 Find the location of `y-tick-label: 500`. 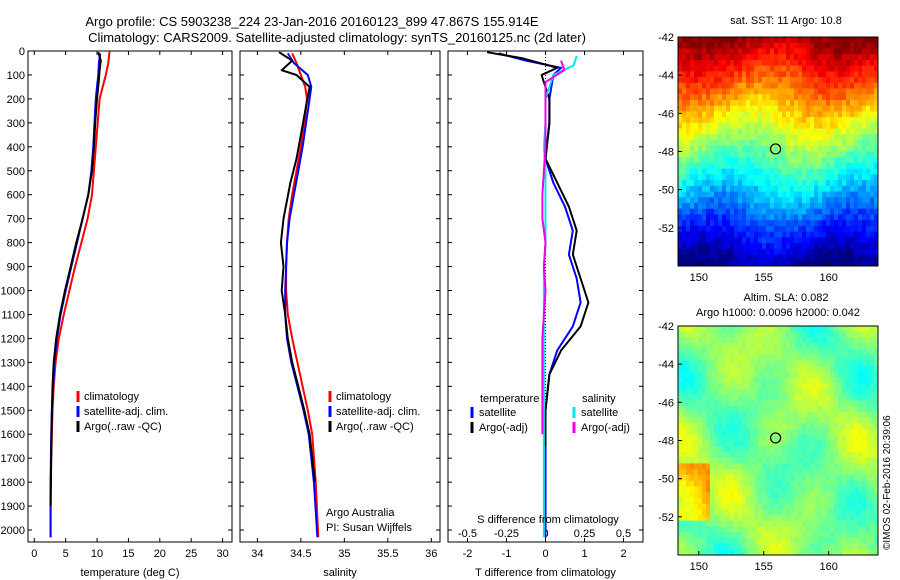

y-tick-label: 500 is located at coordinates (16, 172).